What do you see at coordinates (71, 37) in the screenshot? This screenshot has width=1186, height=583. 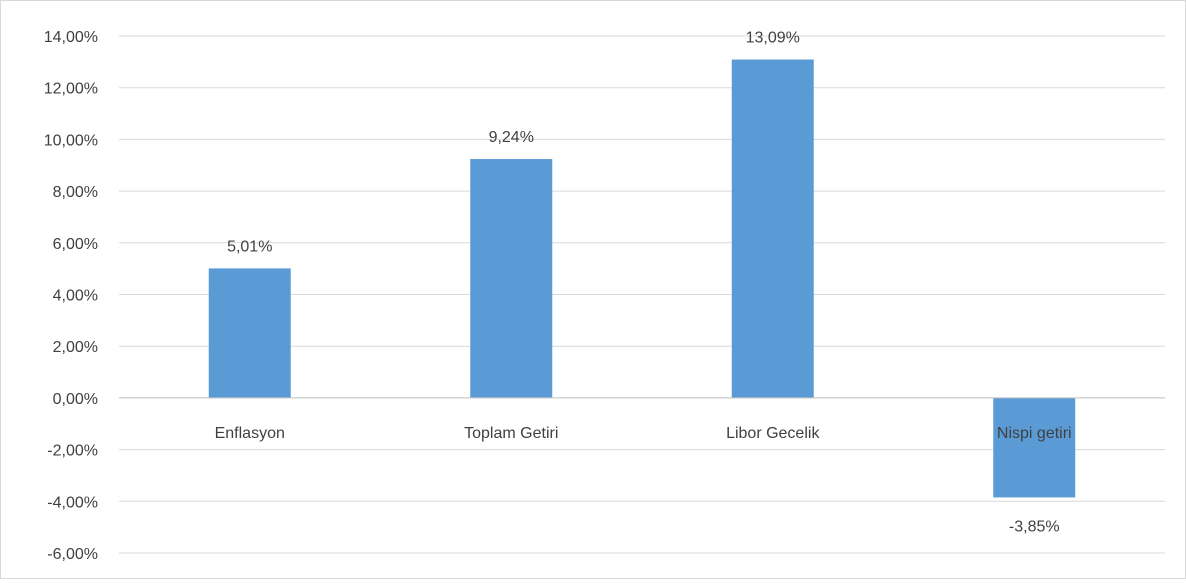 I see `y-tick-label: 14,00%` at bounding box center [71, 37].